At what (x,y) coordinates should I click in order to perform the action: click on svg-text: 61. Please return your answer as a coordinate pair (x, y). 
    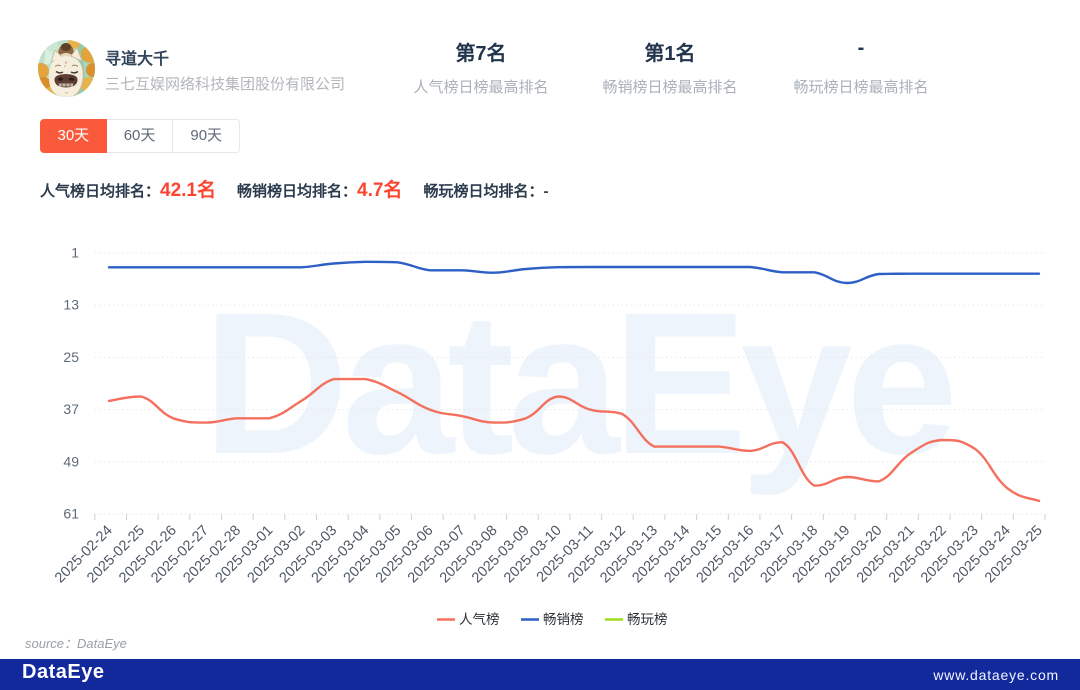
    Looking at the image, I should click on (71, 514).